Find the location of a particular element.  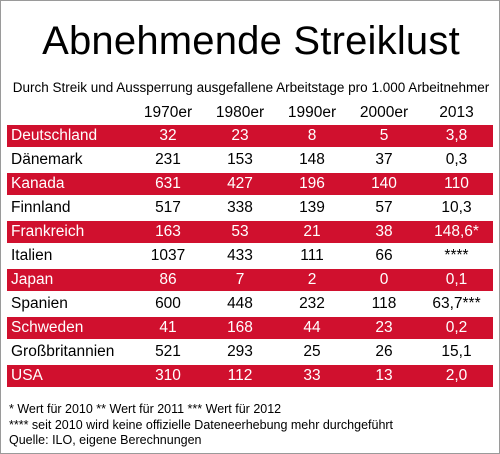

column-header is located at coordinates (69, 113).